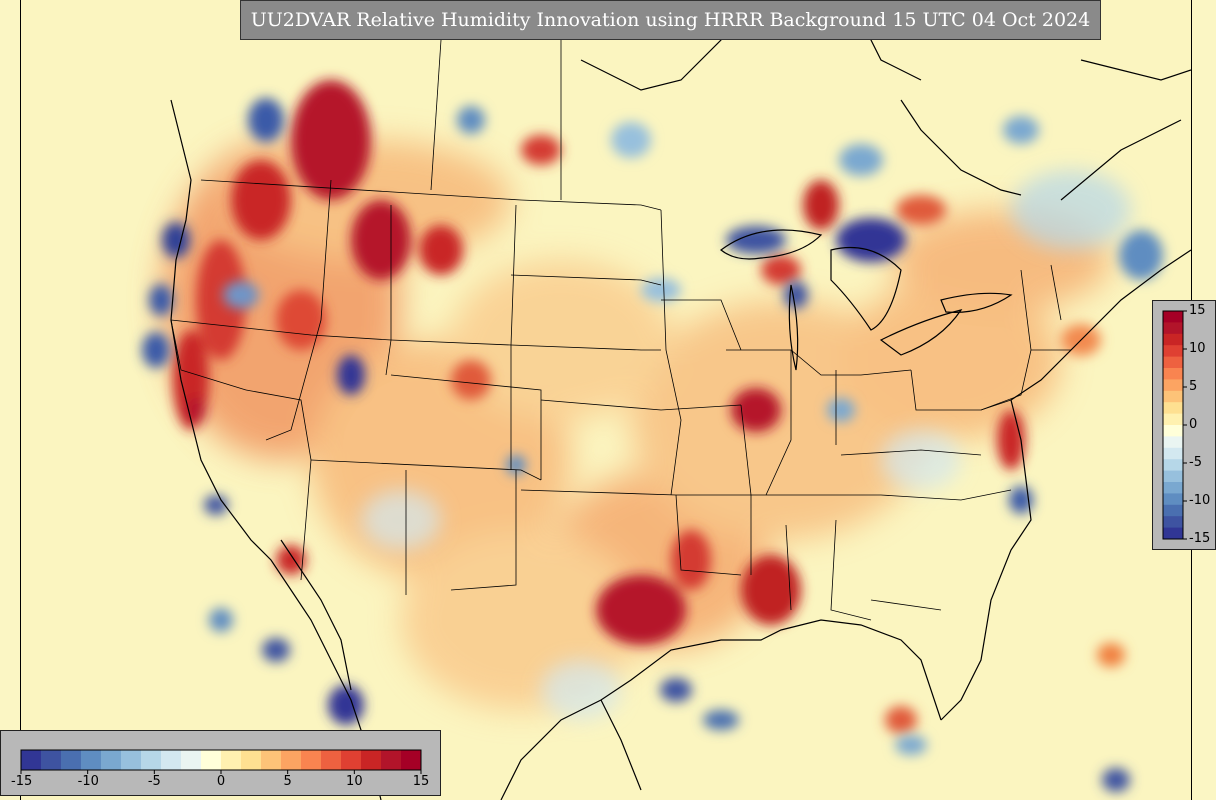  I want to click on colorbar-h-tick-label: 0, so click(221, 781).